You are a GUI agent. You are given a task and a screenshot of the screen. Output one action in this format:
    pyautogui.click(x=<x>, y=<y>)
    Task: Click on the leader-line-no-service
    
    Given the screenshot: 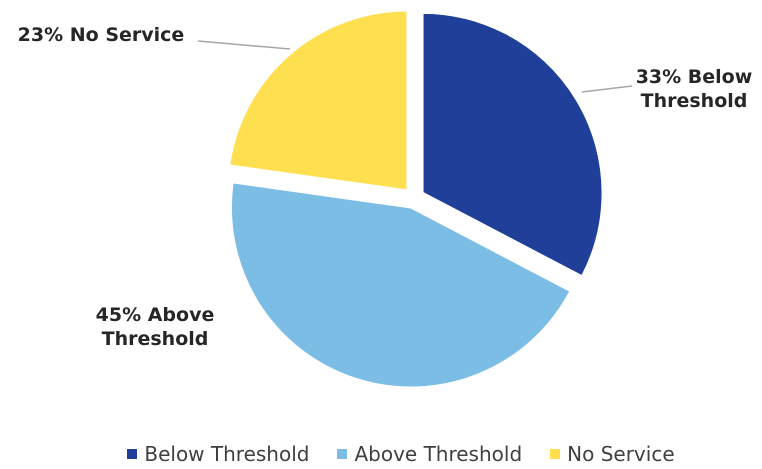 What is the action you would take?
    pyautogui.click(x=244, y=45)
    